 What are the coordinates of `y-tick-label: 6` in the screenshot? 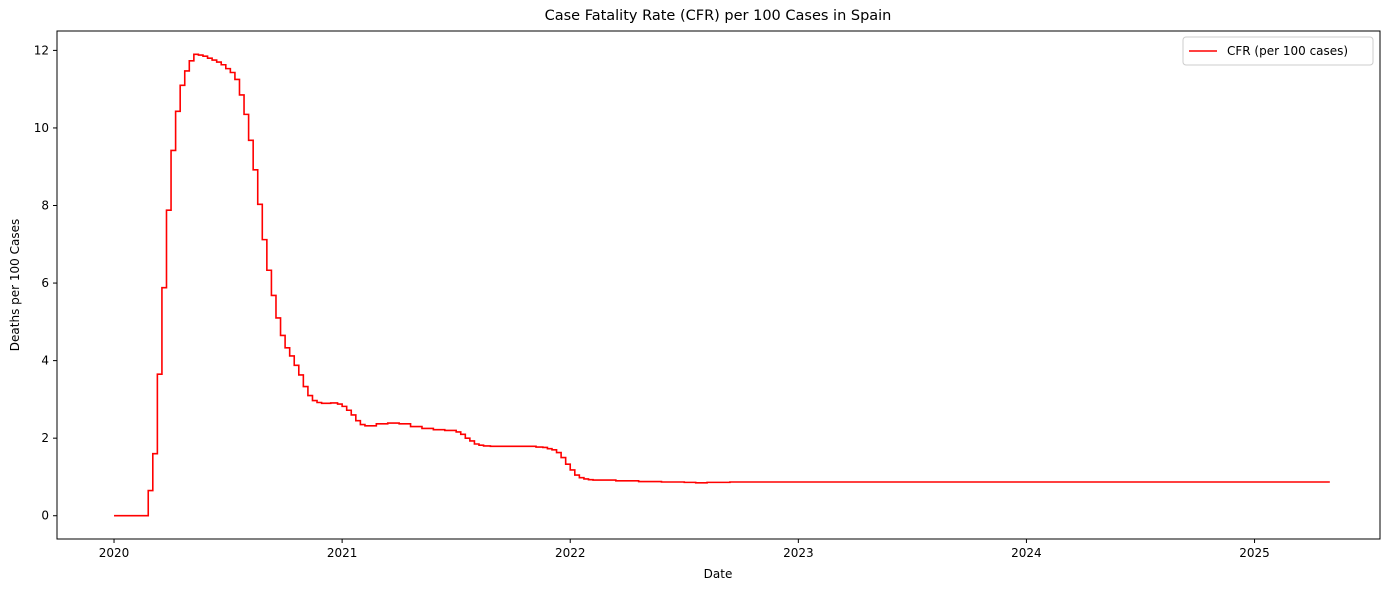 It's located at (45, 283).